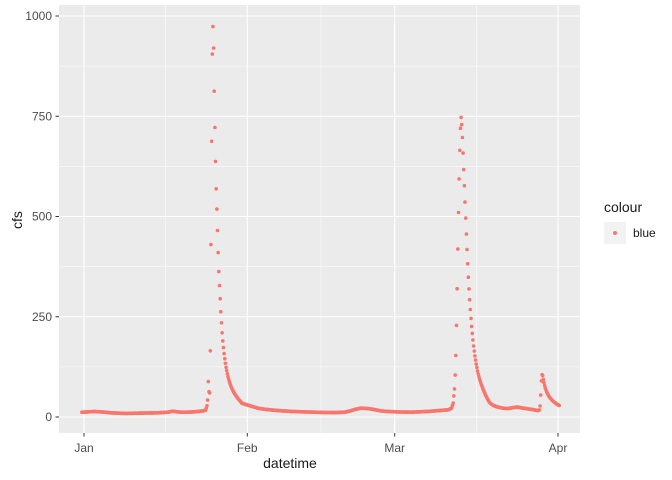 This screenshot has width=672, height=480. I want to click on y-tick-label: 750, so click(42, 116).